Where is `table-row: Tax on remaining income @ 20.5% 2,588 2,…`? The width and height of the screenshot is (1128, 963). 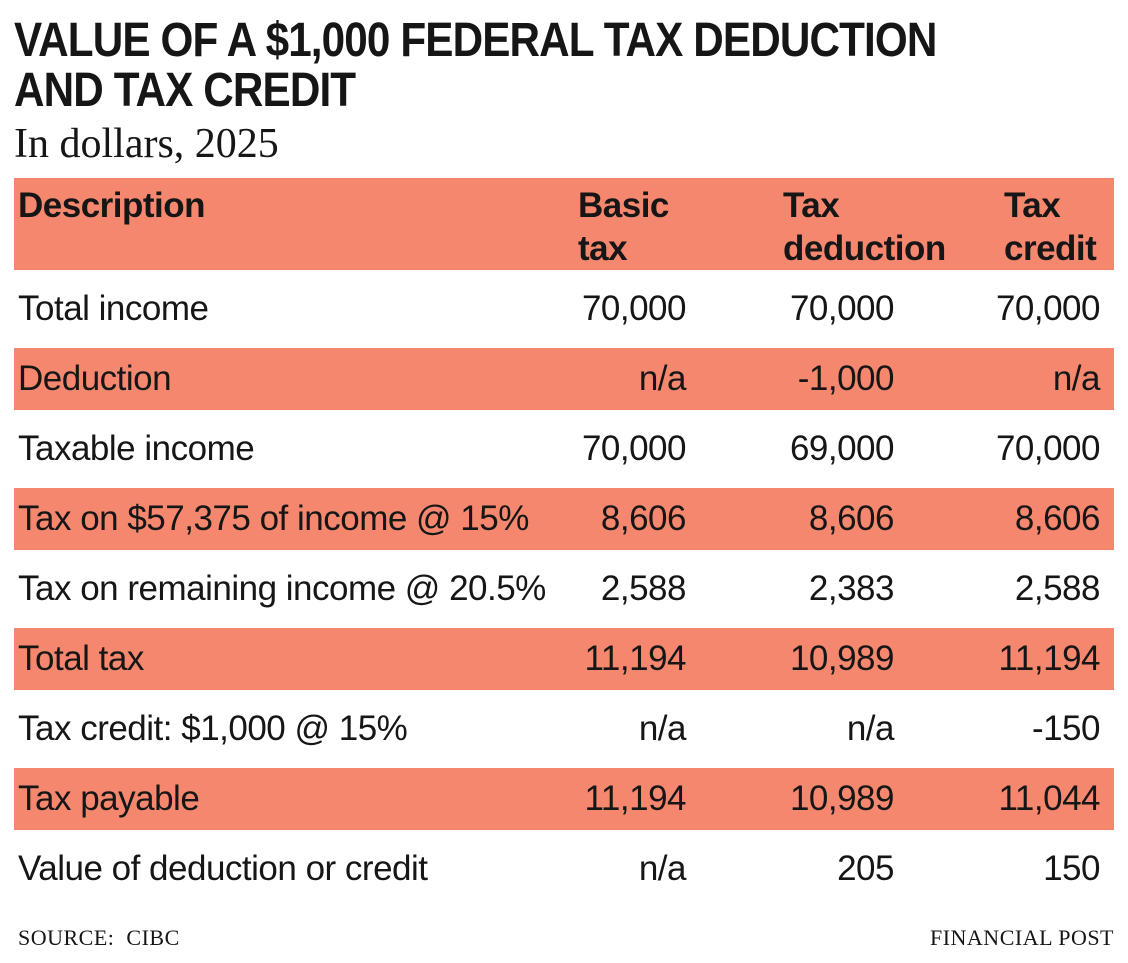
table-row: Tax on remaining income @ 20.5% 2,588 2,… is located at coordinates (564, 589).